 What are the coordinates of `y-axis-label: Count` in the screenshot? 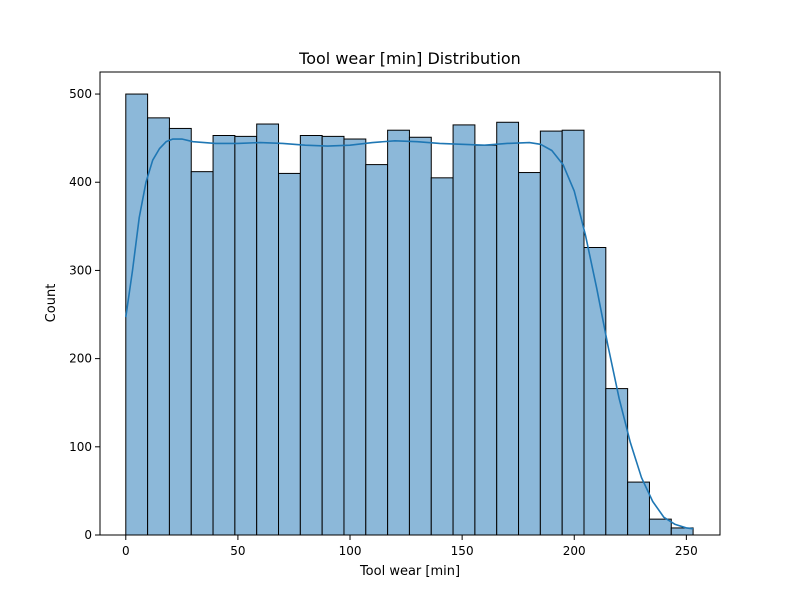 It's located at (51, 303).